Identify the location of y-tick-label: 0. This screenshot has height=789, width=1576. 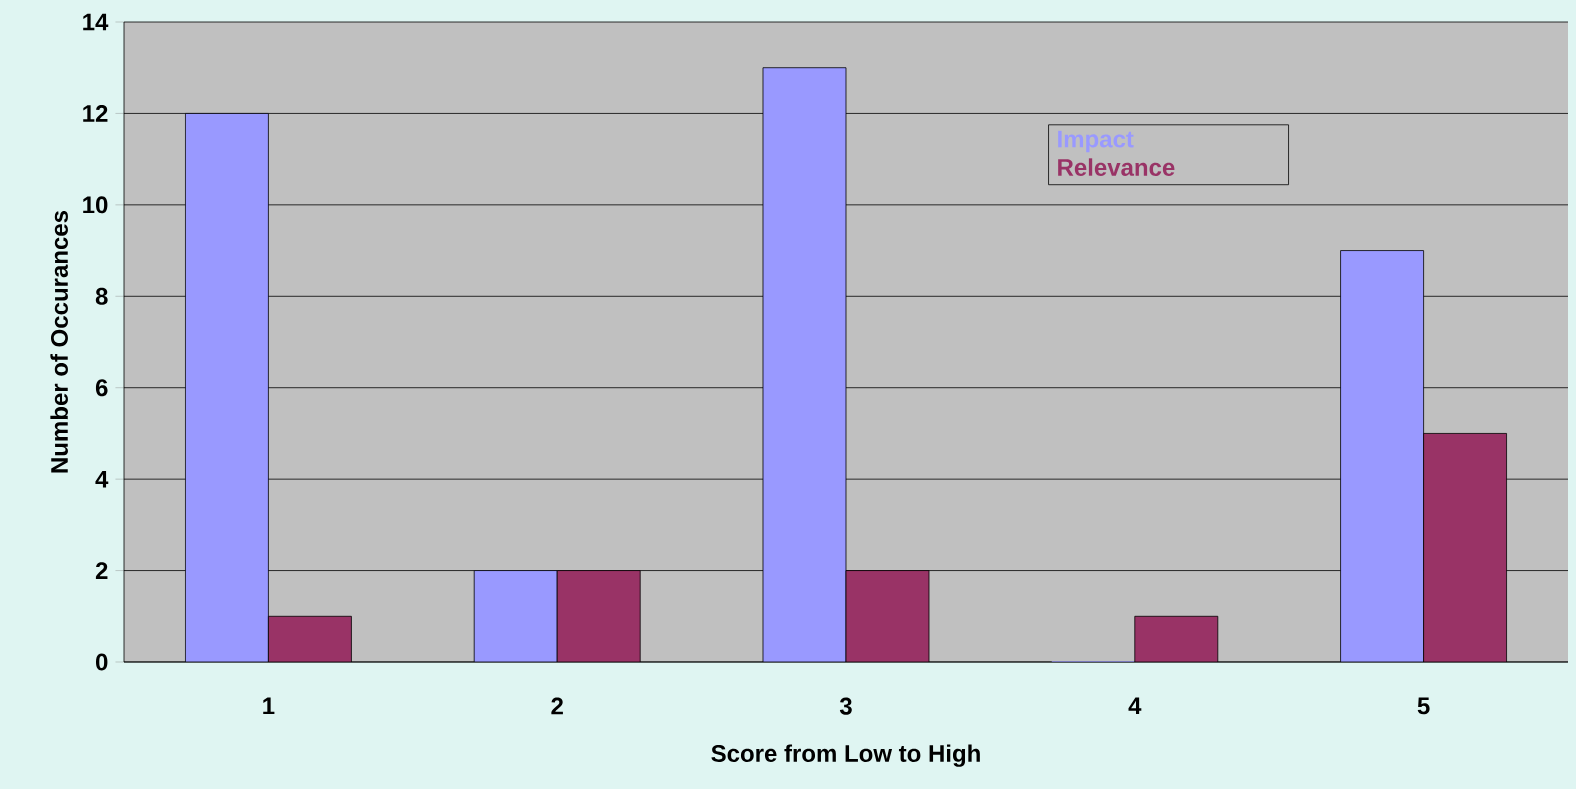
(101, 662).